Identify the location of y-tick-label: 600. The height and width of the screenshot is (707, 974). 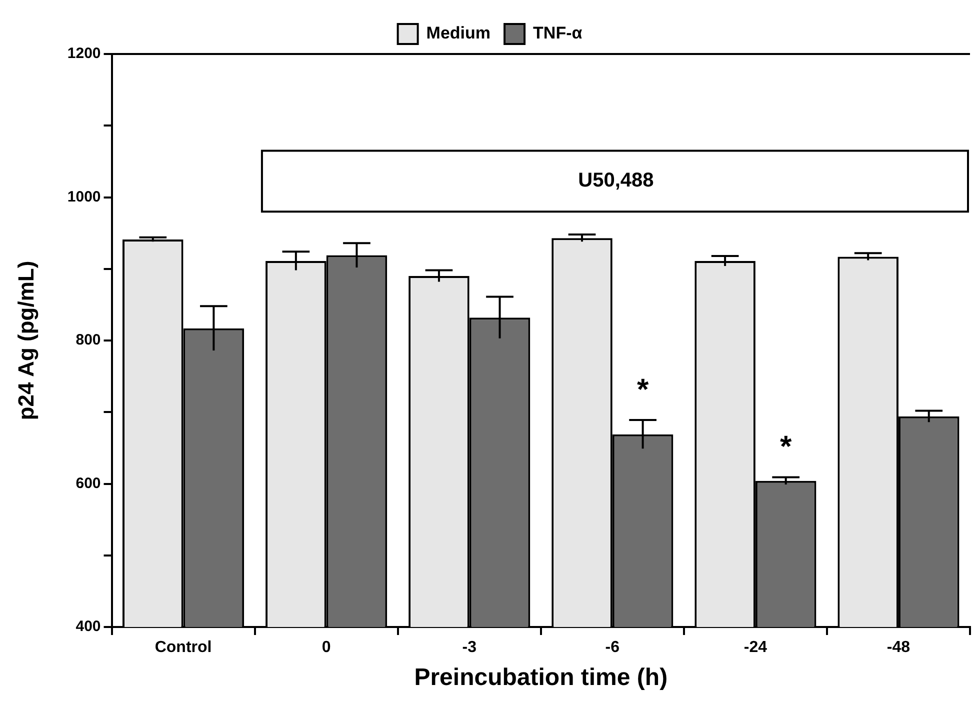
(88, 483).